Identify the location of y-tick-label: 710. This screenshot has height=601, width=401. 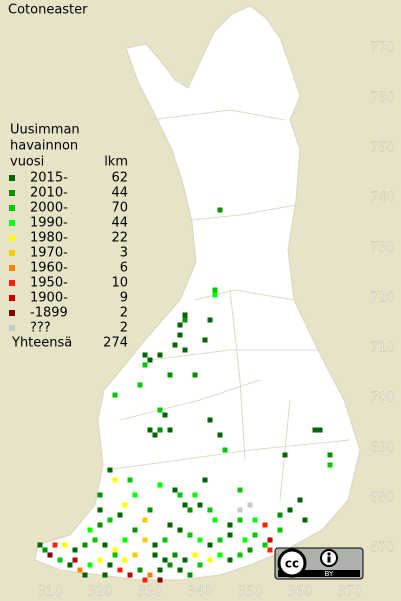
(382, 348).